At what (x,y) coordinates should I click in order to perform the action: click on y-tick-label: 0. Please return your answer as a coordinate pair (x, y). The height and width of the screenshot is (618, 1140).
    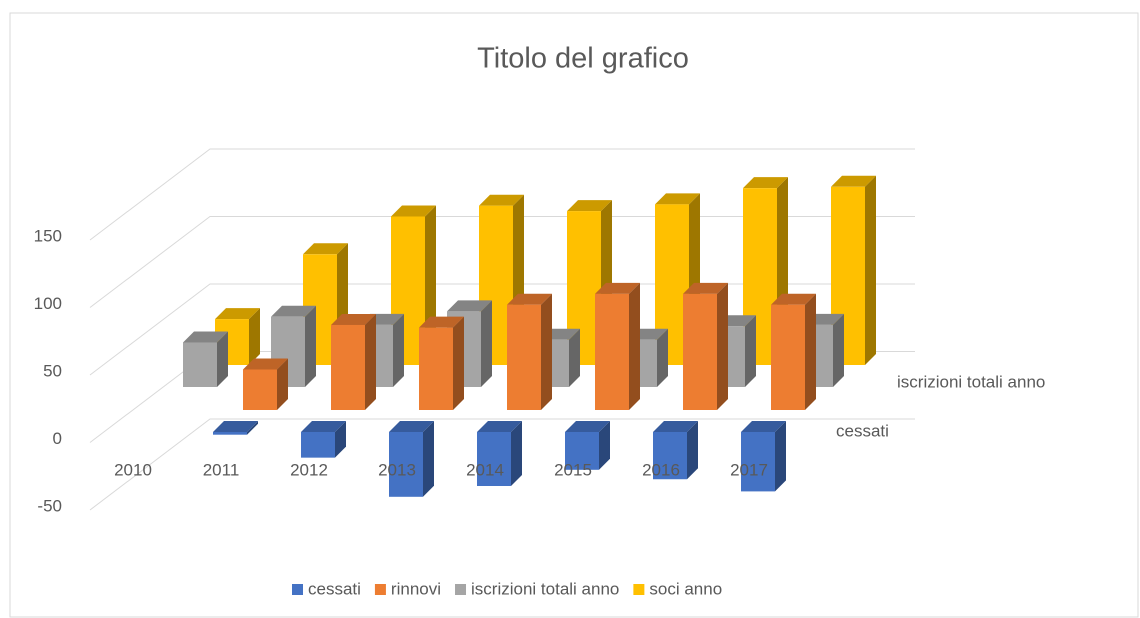
    Looking at the image, I should click on (57, 438).